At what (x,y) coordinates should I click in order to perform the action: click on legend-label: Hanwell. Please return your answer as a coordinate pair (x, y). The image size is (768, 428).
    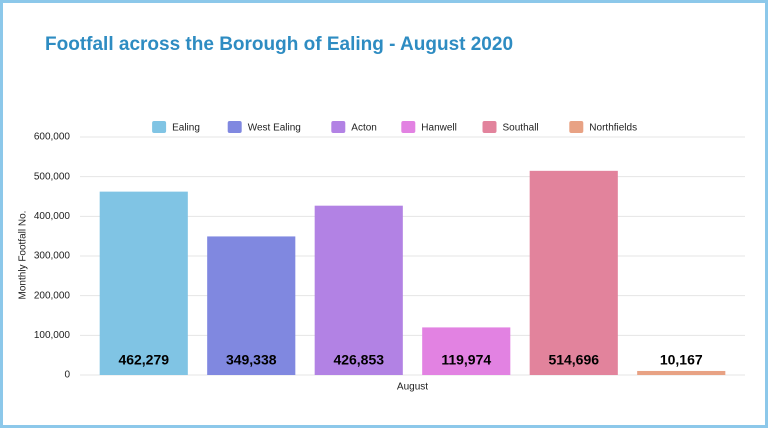
    Looking at the image, I should click on (439, 128).